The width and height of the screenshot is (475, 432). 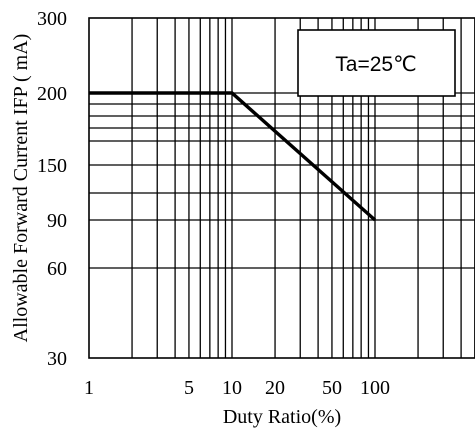 I want to click on y-tick-labels: 300 200 150 90 60 30, so click(x=52, y=189).